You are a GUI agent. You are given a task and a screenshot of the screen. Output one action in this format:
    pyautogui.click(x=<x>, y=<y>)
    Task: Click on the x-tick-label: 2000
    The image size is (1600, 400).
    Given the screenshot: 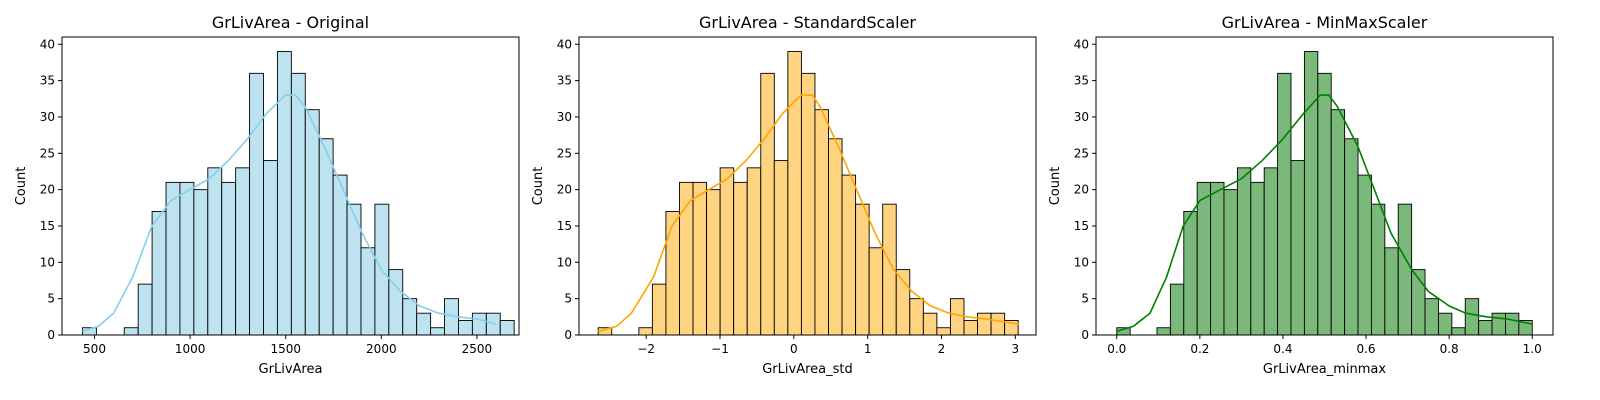 What is the action you would take?
    pyautogui.click(x=381, y=349)
    